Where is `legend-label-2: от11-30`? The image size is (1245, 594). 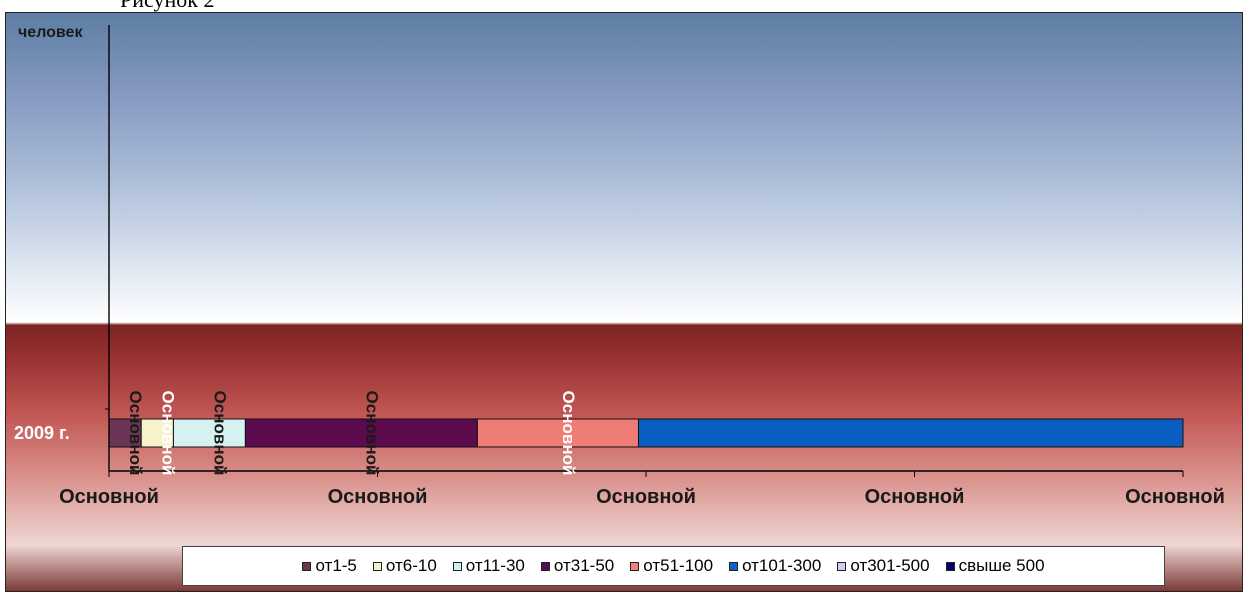
legend-label-2: от11-30 is located at coordinates (495, 565).